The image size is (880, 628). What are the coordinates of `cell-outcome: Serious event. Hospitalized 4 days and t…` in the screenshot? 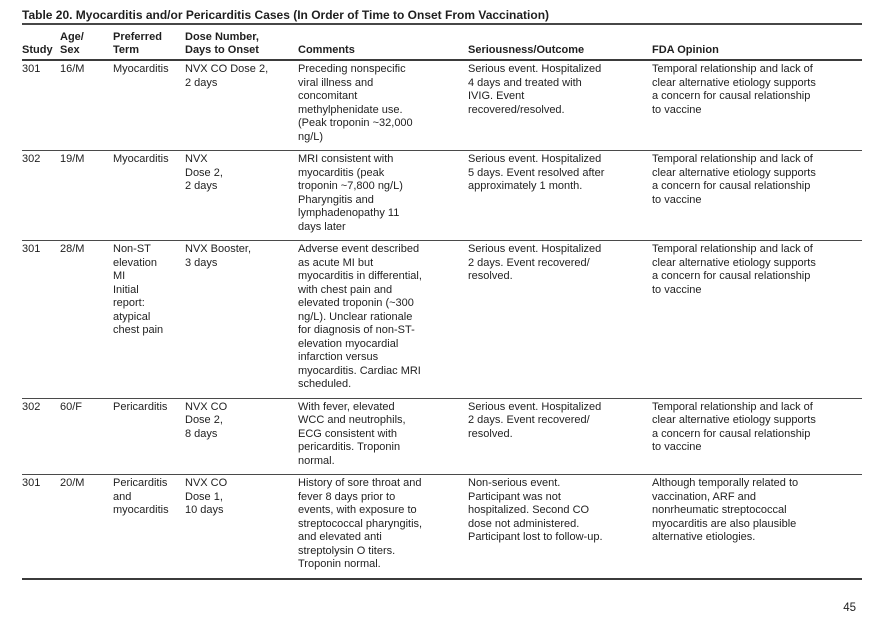 It's located at (535, 89).